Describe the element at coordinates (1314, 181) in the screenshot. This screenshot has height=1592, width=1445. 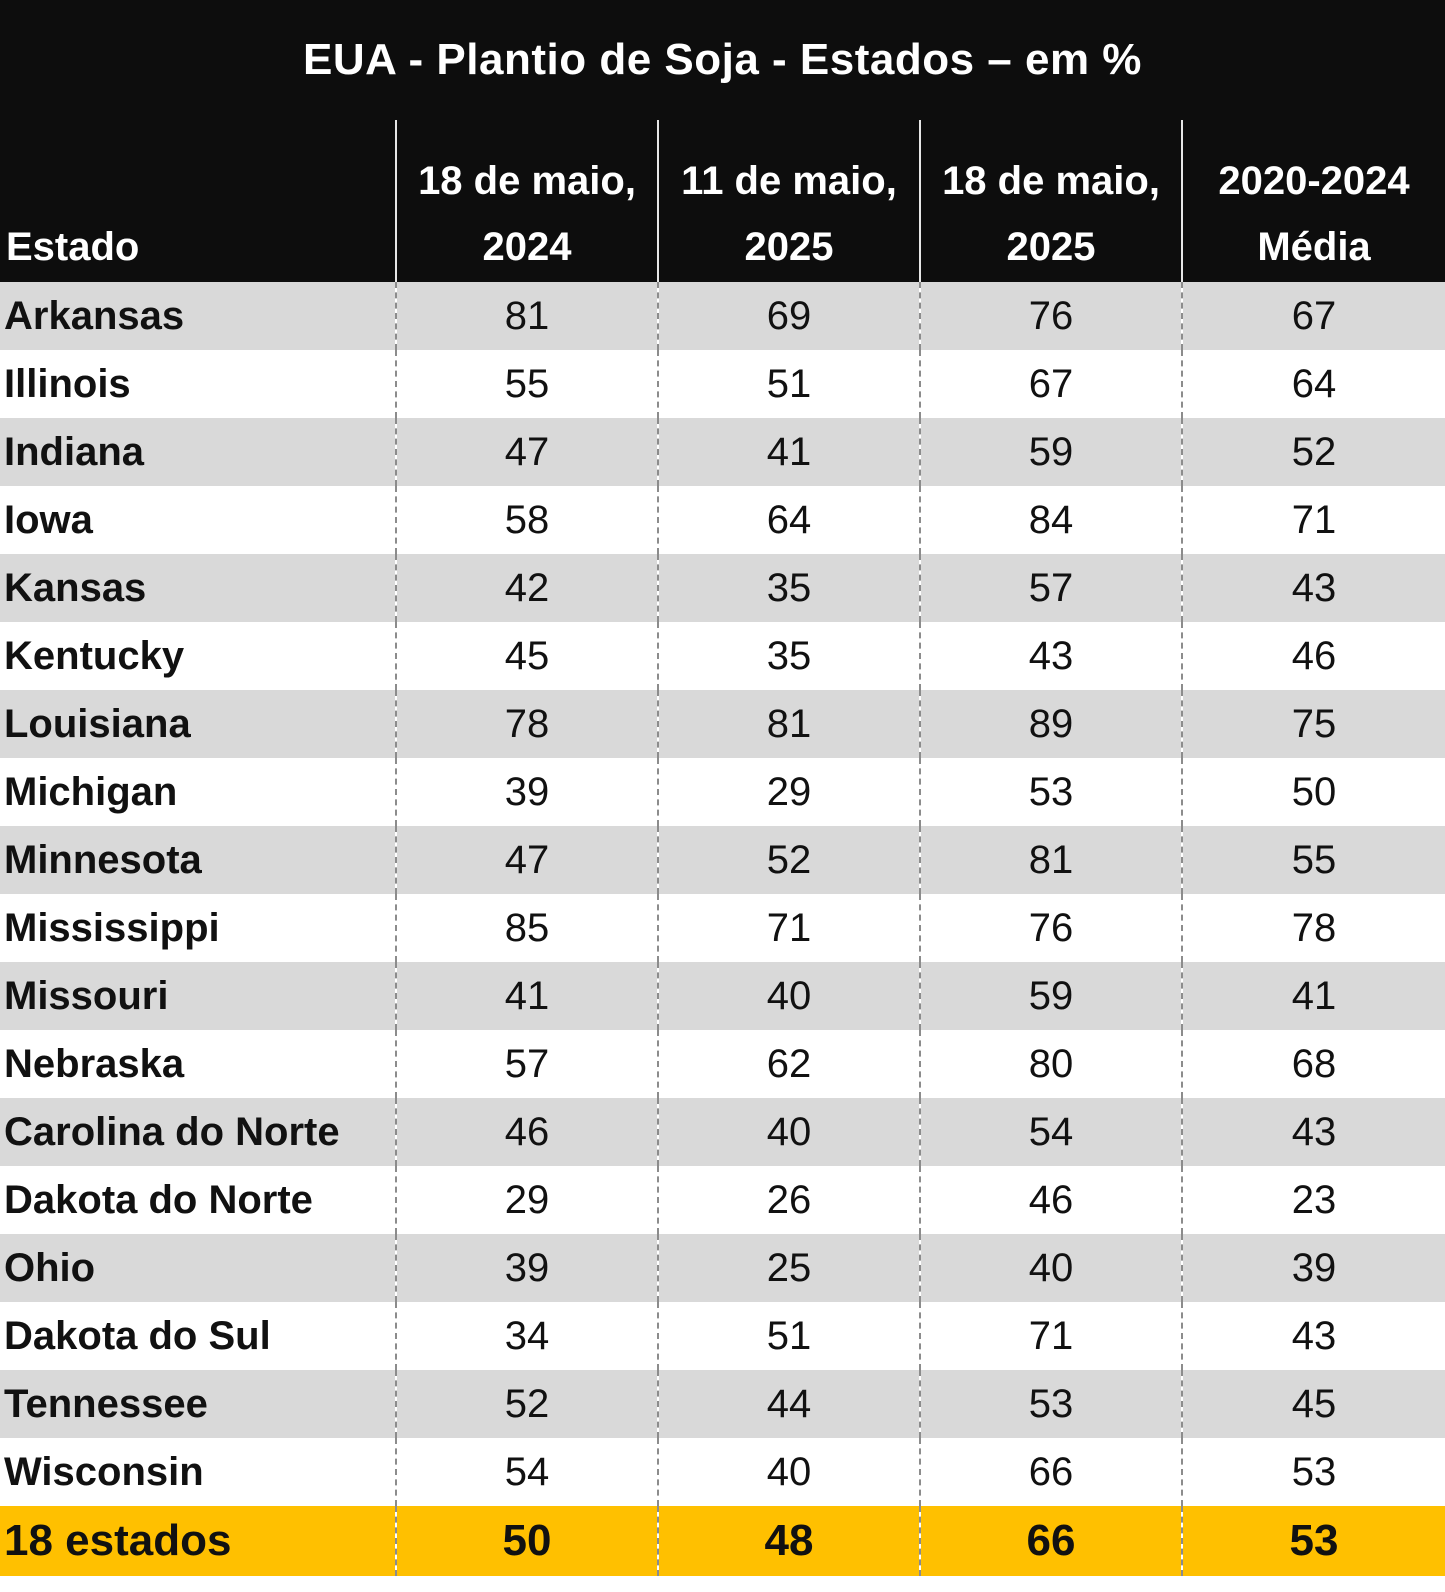
I see `column-header-line1: 2020-2024` at that location.